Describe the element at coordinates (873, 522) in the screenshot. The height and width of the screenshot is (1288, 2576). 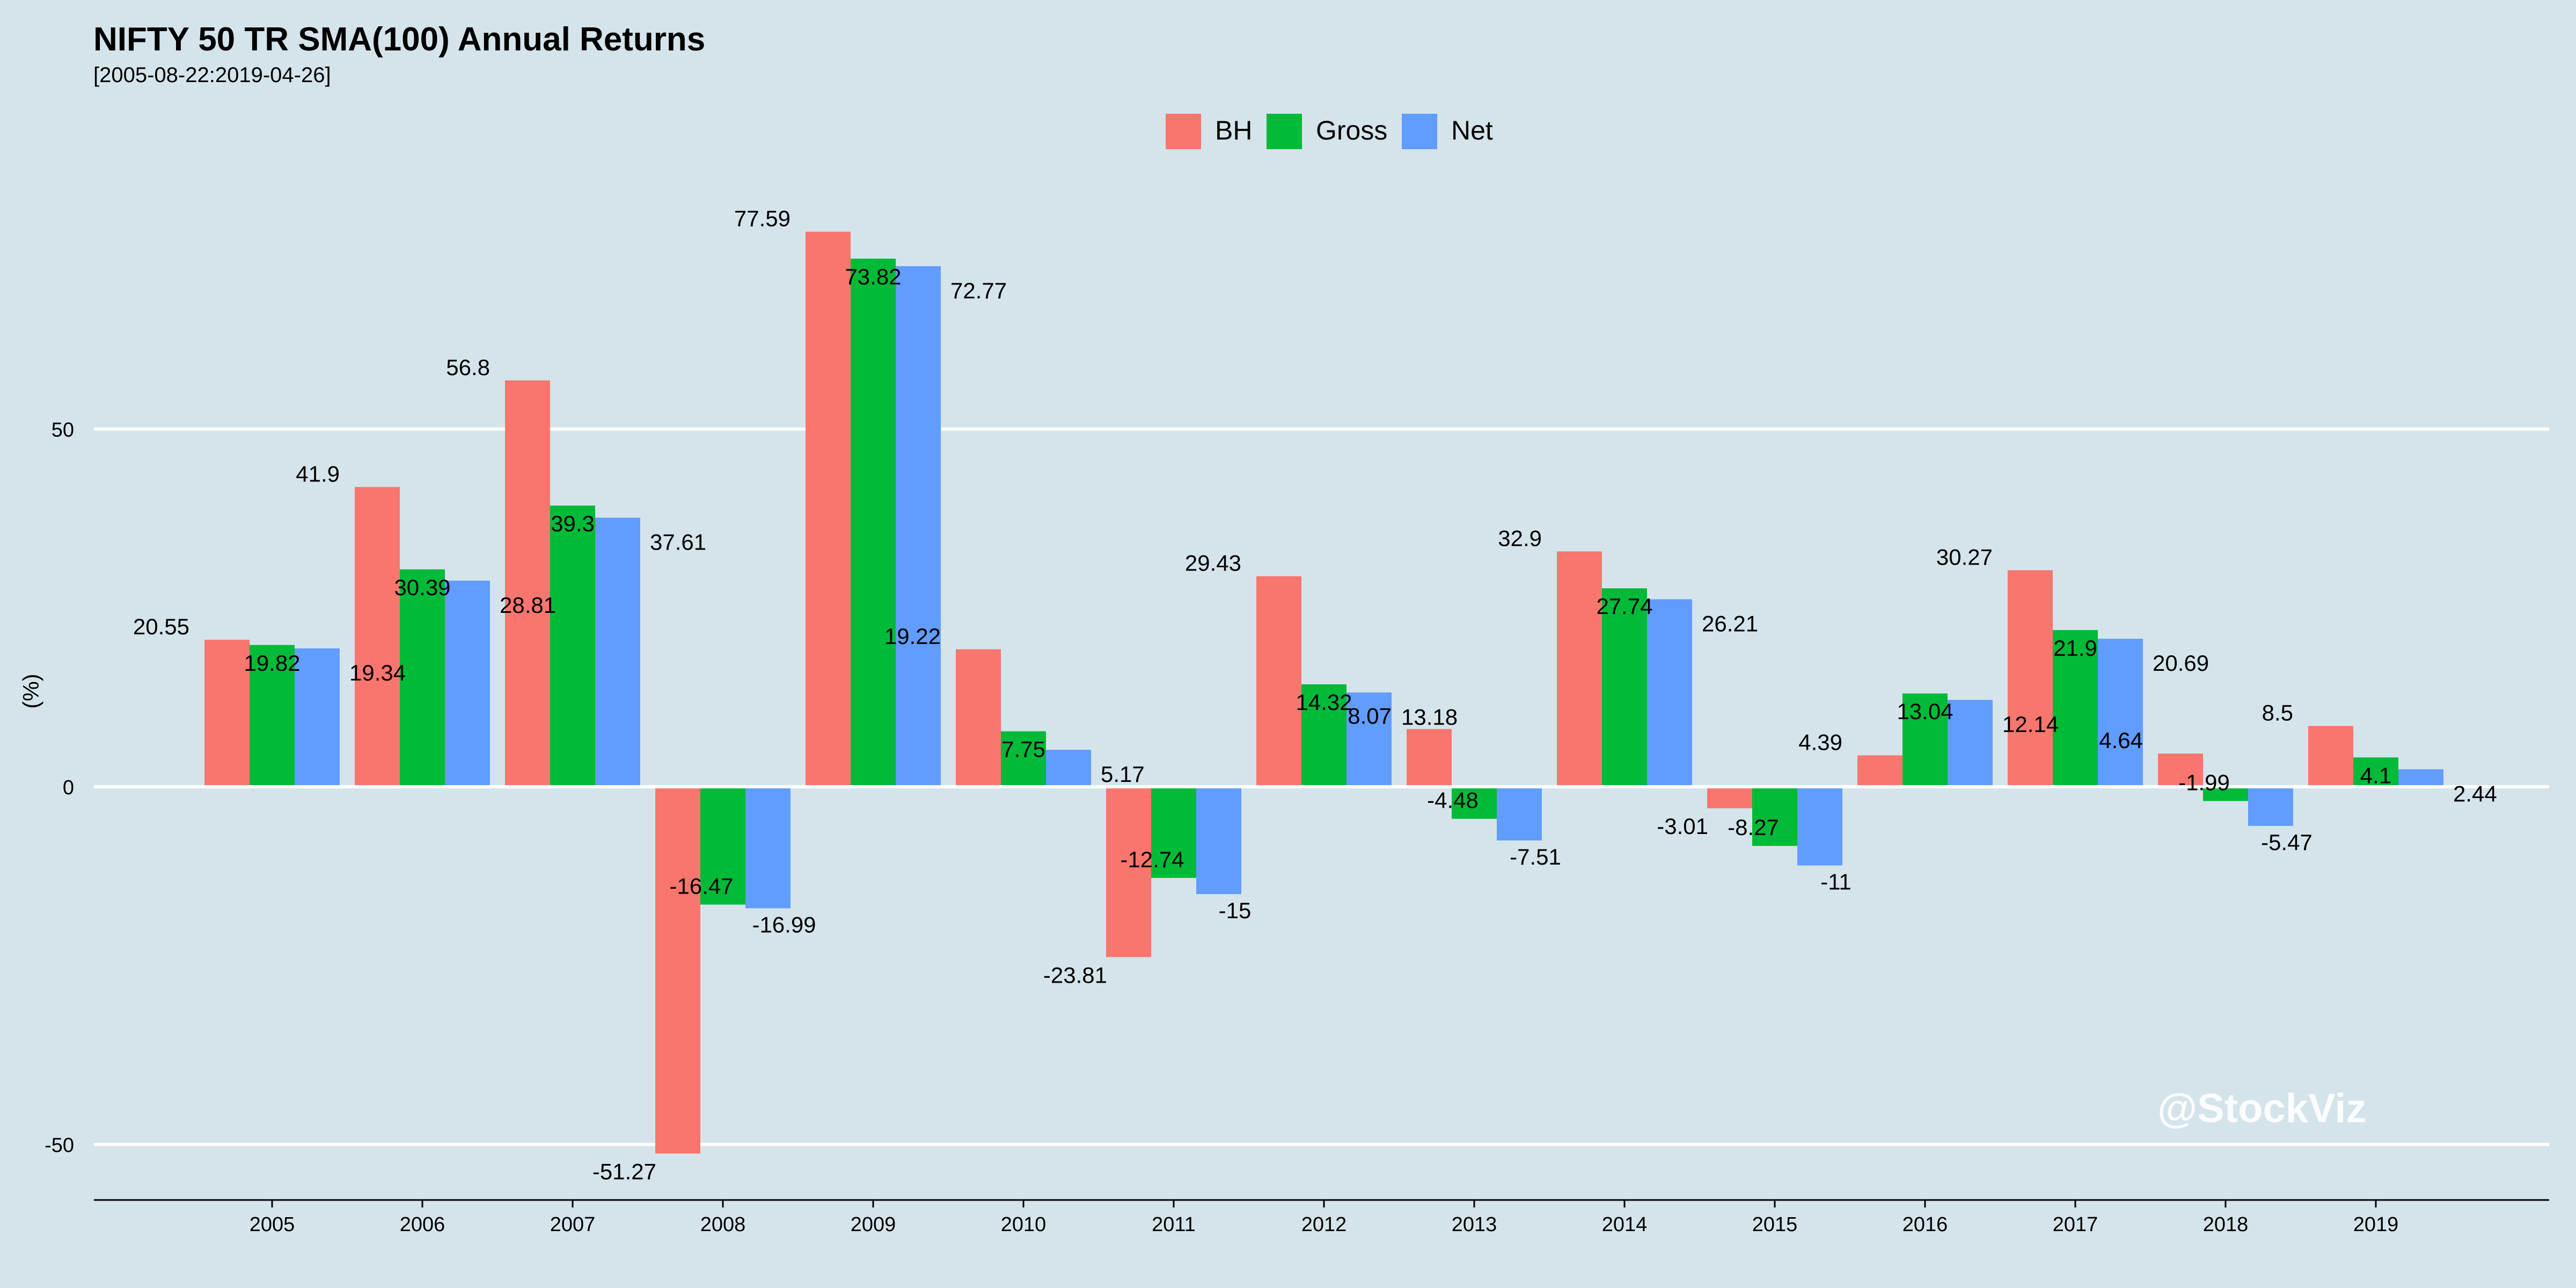
I see `bar-gross-2009` at that location.